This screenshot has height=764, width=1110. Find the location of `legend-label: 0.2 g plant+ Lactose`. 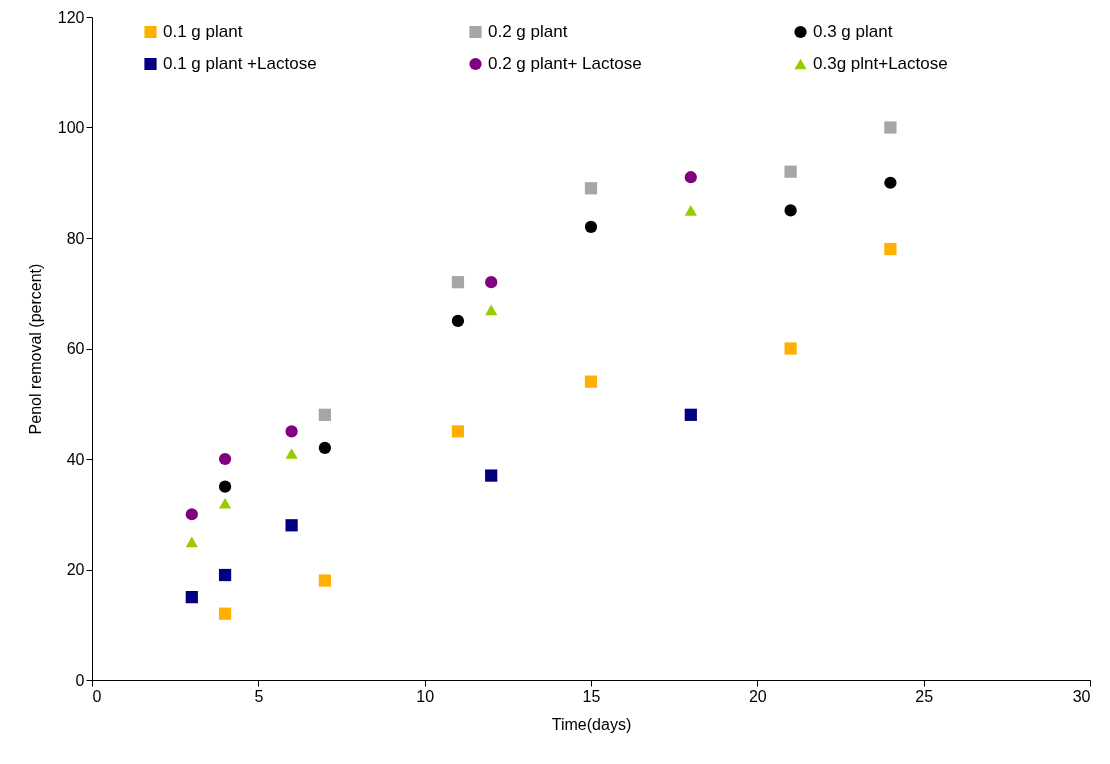

legend-label: 0.2 g plant+ Lactose is located at coordinates (565, 63).